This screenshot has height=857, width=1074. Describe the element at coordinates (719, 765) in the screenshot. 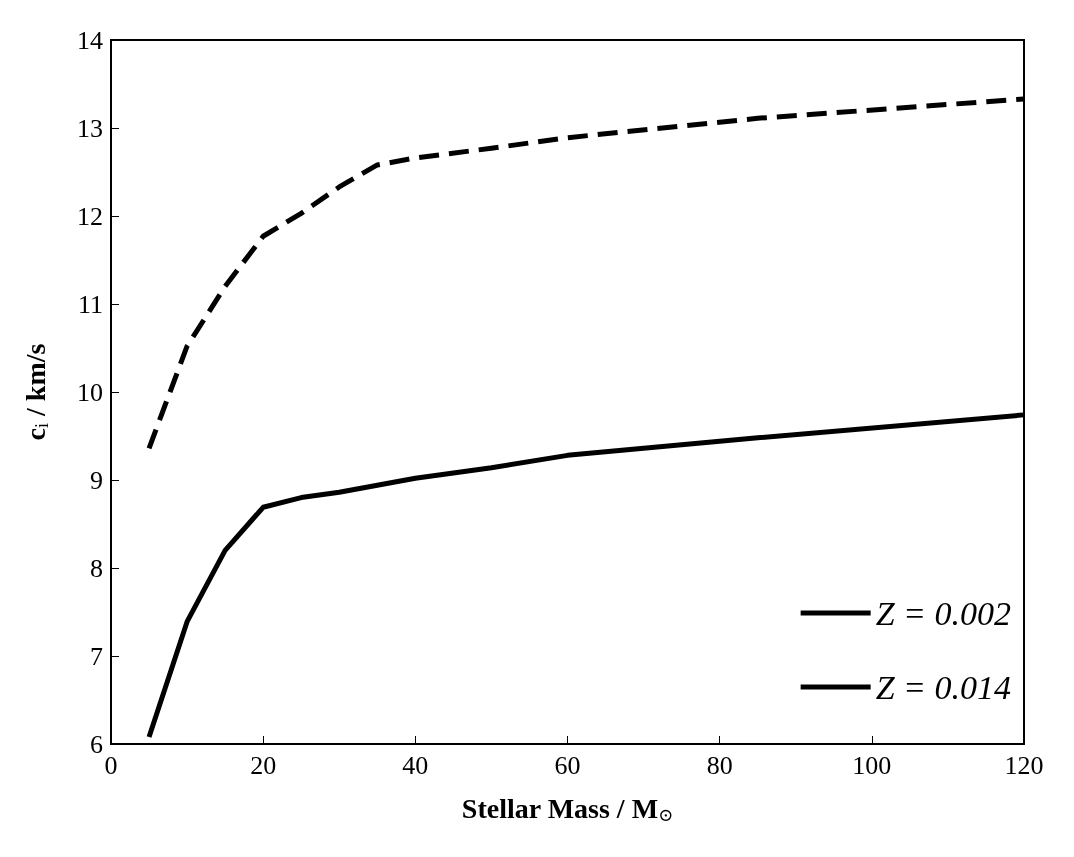

I see `x-tick-label: 80` at that location.